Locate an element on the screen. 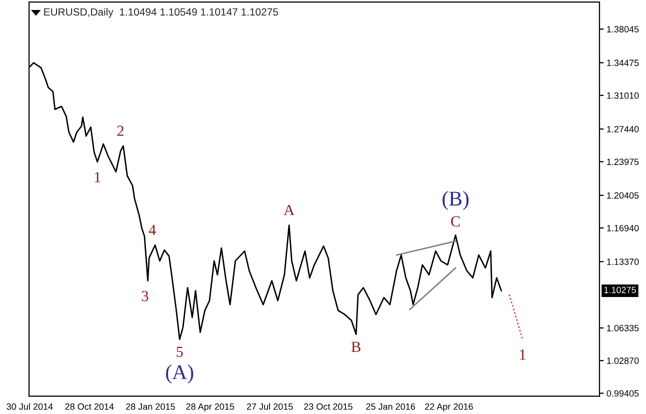 This screenshot has height=414, width=646. x-tick-label: 30 Jul 2014 is located at coordinates (29, 406).